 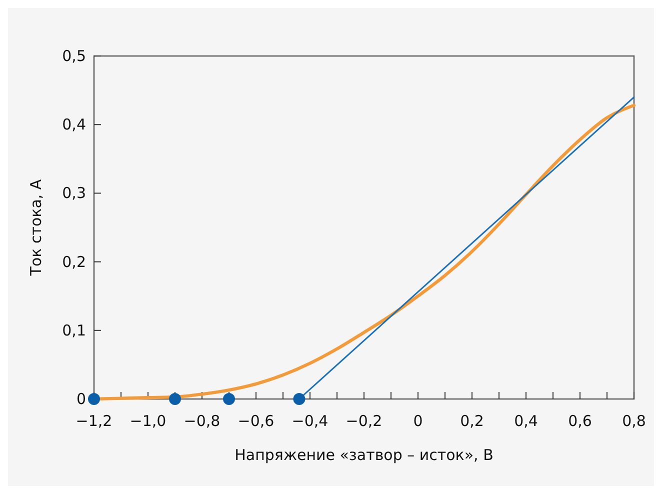 I want to click on x-axis-title: Напряжение «затвор – исток», В, so click(x=364, y=455).